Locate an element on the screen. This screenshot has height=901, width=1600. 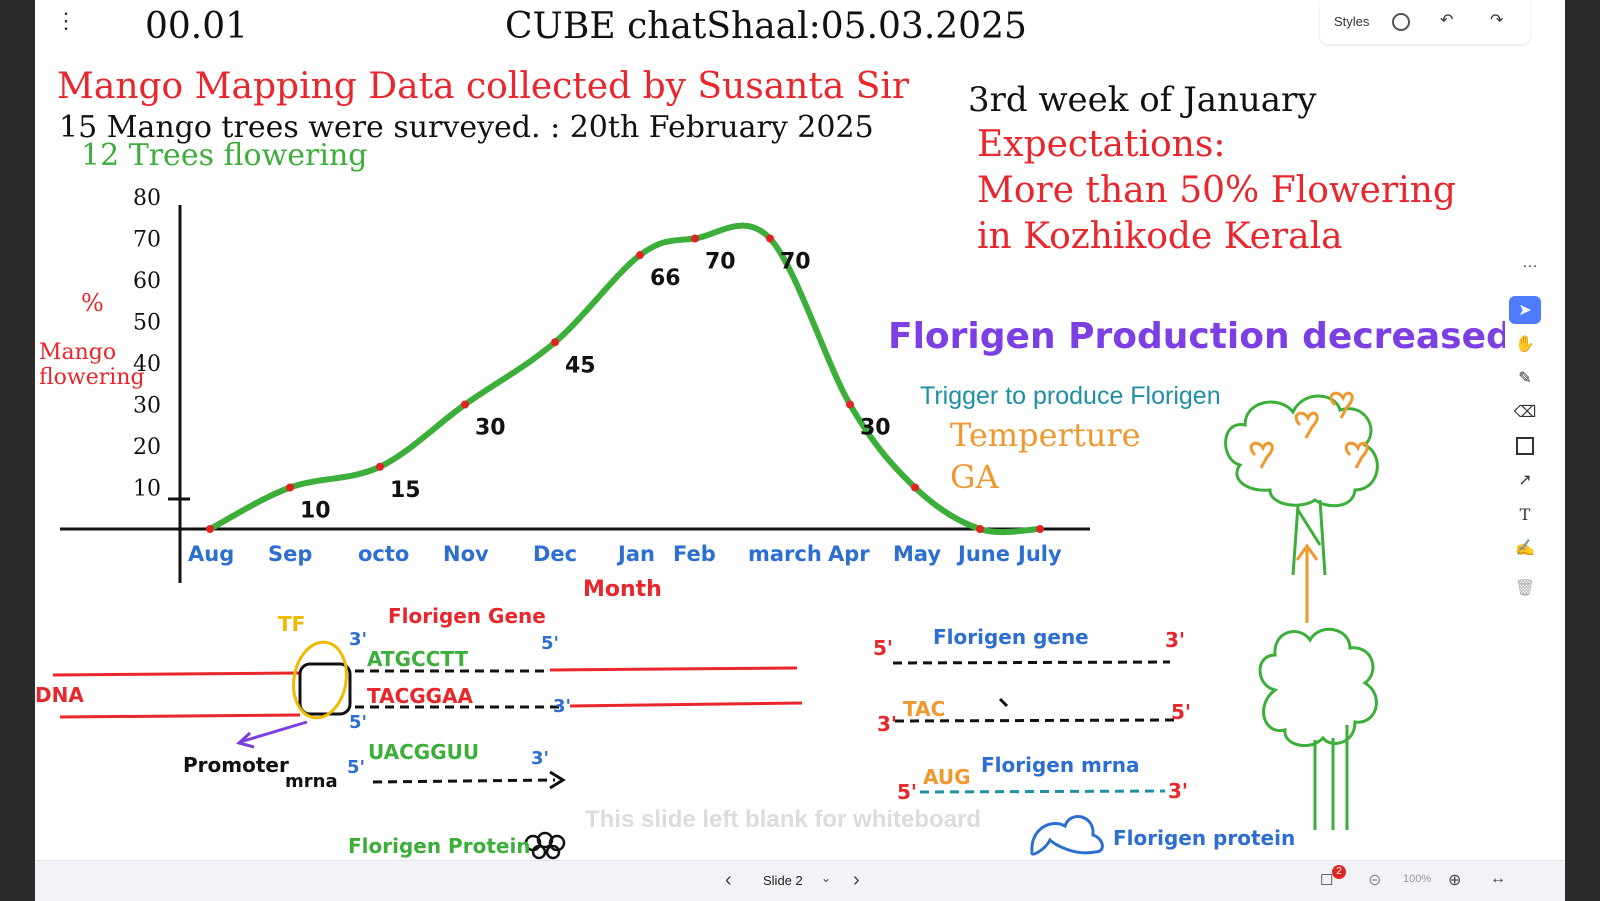
x-tick-label: Aug is located at coordinates (211, 554).